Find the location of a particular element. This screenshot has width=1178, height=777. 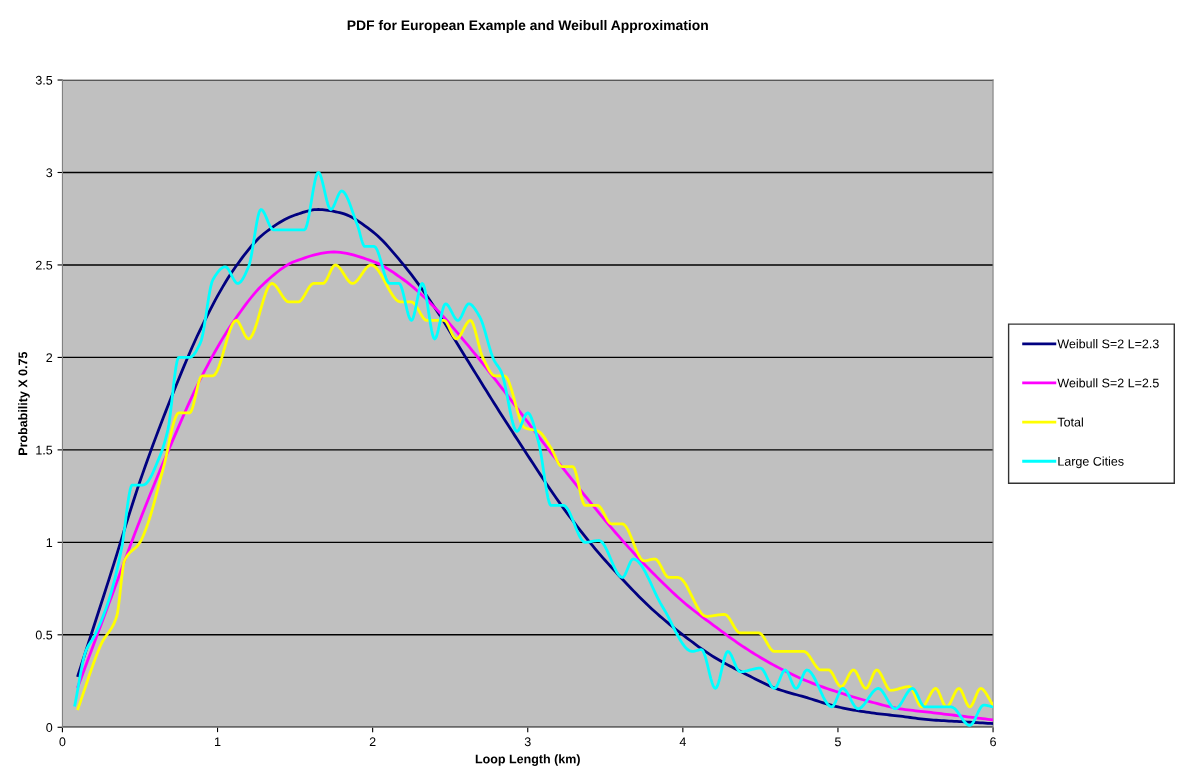

y-tick-label: 2 is located at coordinates (49, 357).